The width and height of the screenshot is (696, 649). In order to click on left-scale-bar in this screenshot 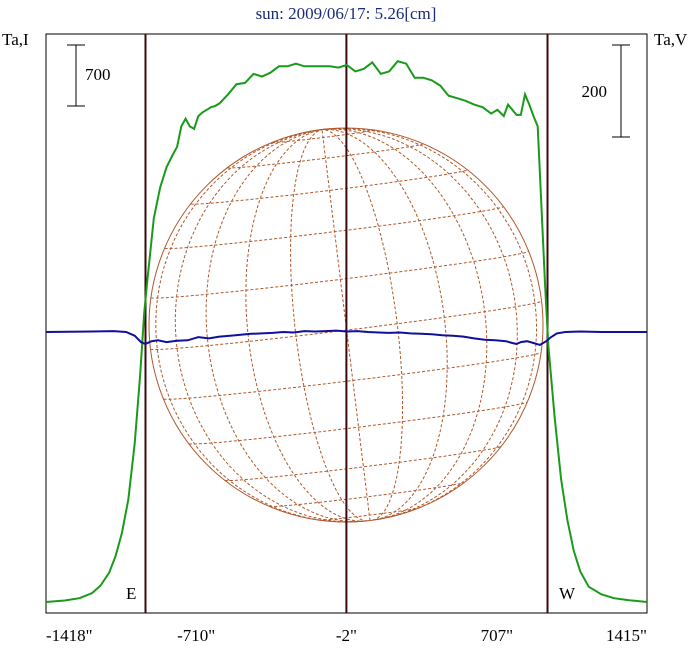, I will do `click(76, 75)`.